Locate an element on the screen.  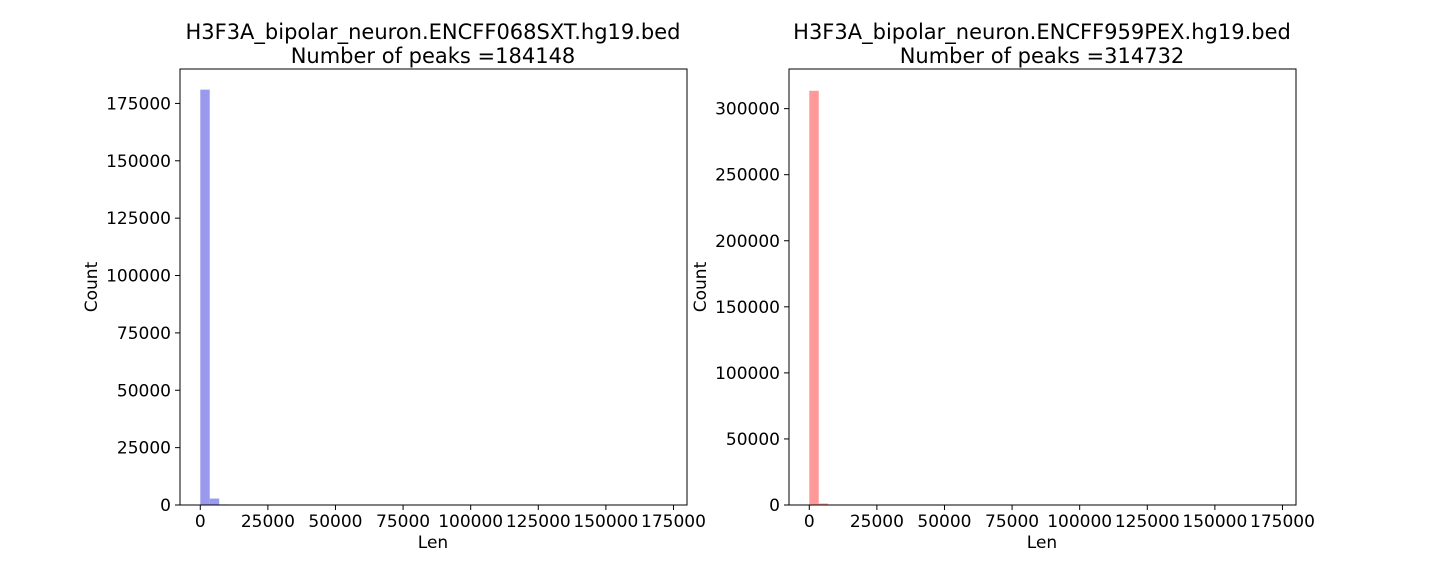
panel-1-x-tick-label-3: 75000 is located at coordinates (403, 522).